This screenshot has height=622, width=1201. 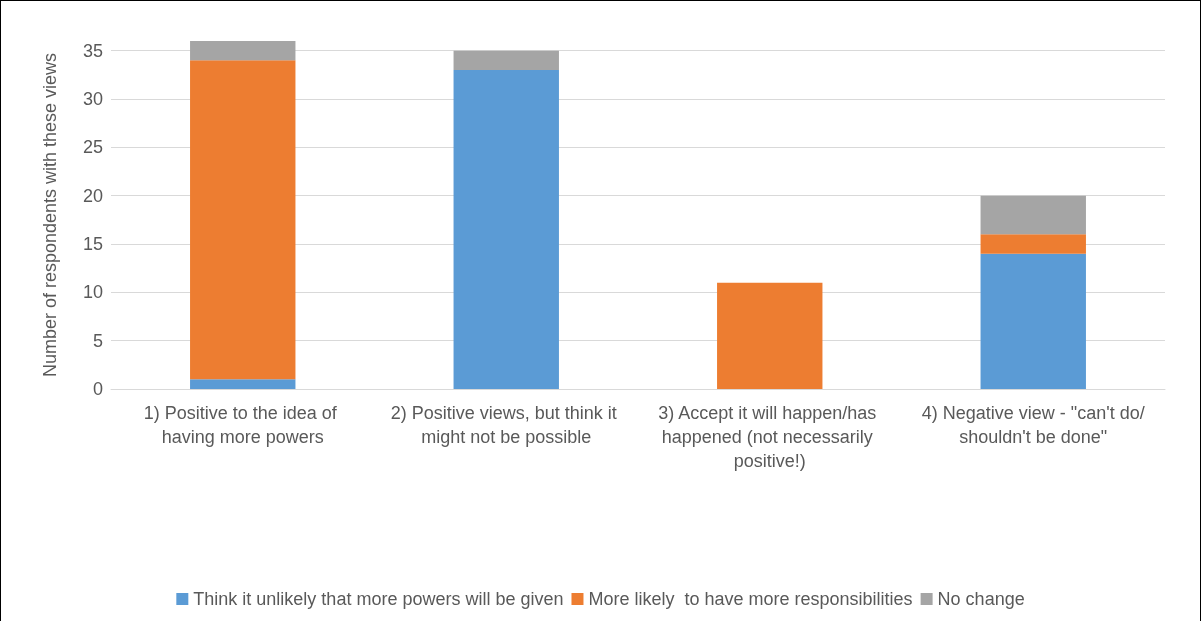 What do you see at coordinates (1033, 425) in the screenshot?
I see `x-tick-label: 4) Negative view - "can't do/shouldn't be done"` at bounding box center [1033, 425].